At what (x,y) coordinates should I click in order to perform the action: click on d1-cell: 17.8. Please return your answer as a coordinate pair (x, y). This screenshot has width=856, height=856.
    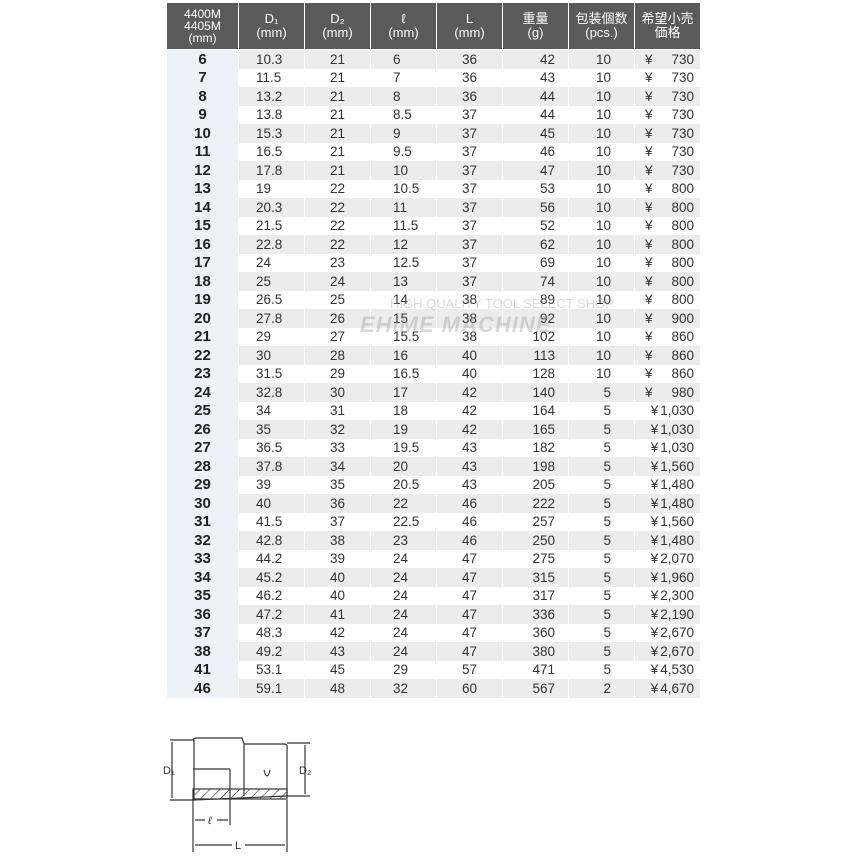
    Looking at the image, I should click on (271, 170).